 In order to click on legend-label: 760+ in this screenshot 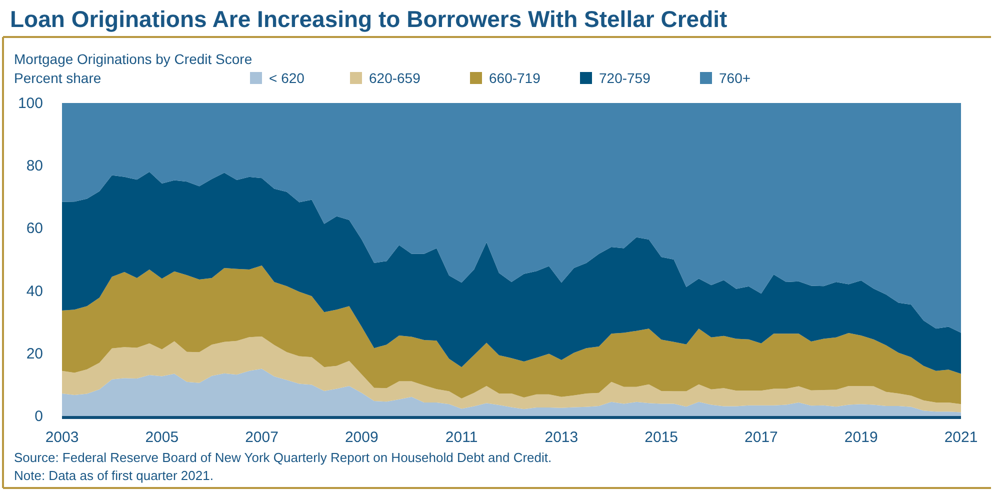, I will do `click(735, 78)`.